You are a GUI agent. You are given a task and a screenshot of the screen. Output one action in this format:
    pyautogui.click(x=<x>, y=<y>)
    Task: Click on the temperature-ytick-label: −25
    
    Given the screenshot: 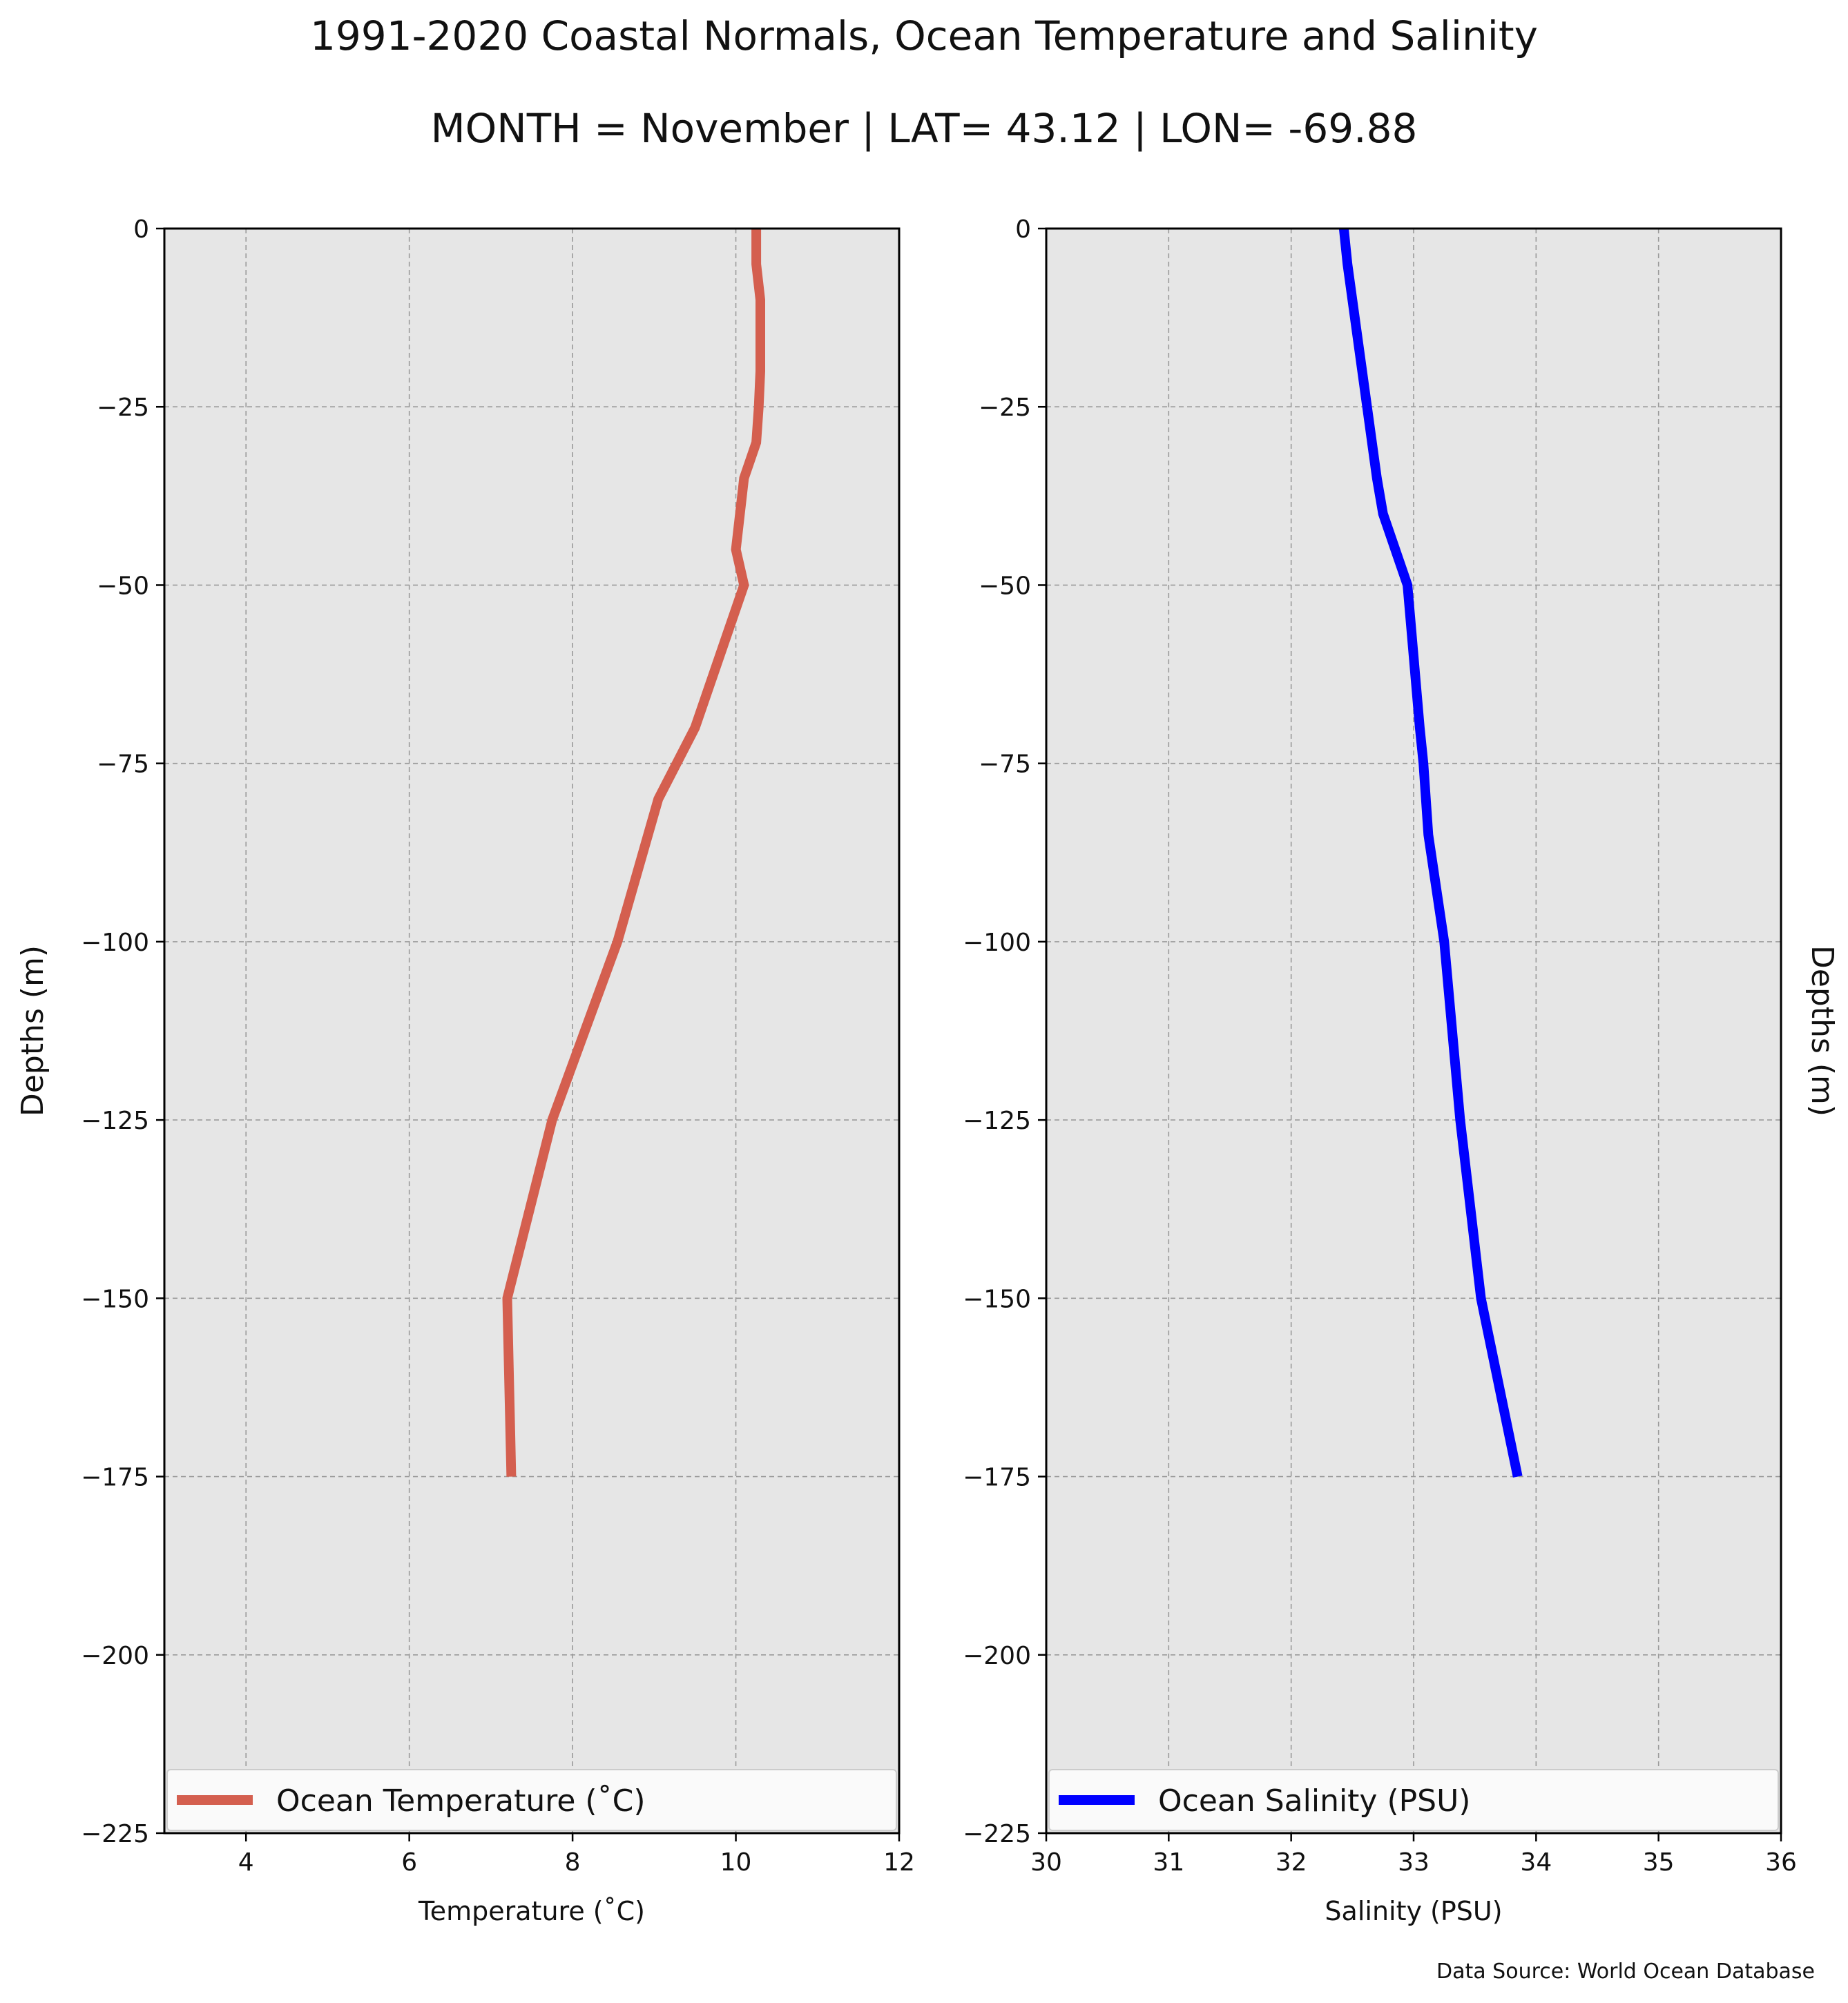 What is the action you would take?
    pyautogui.click(x=123, y=408)
    